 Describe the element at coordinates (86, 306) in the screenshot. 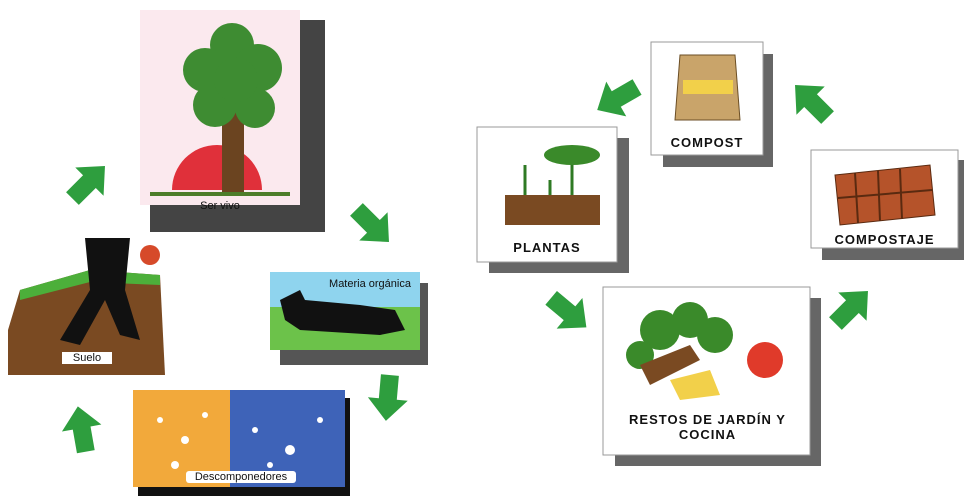

I see `card-suelo` at that location.